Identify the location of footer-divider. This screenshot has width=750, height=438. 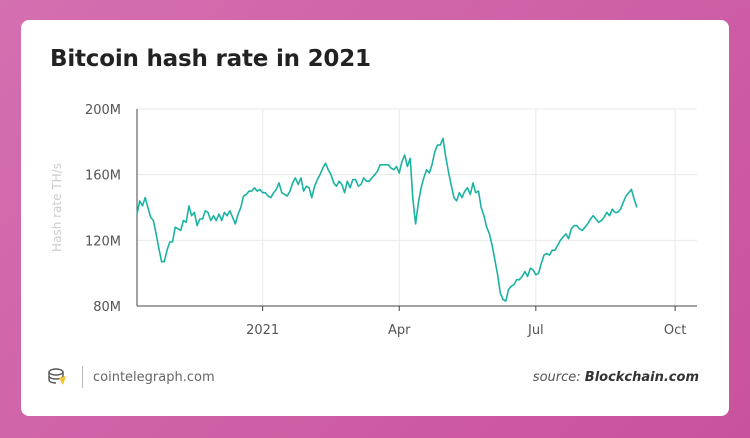
(82, 377).